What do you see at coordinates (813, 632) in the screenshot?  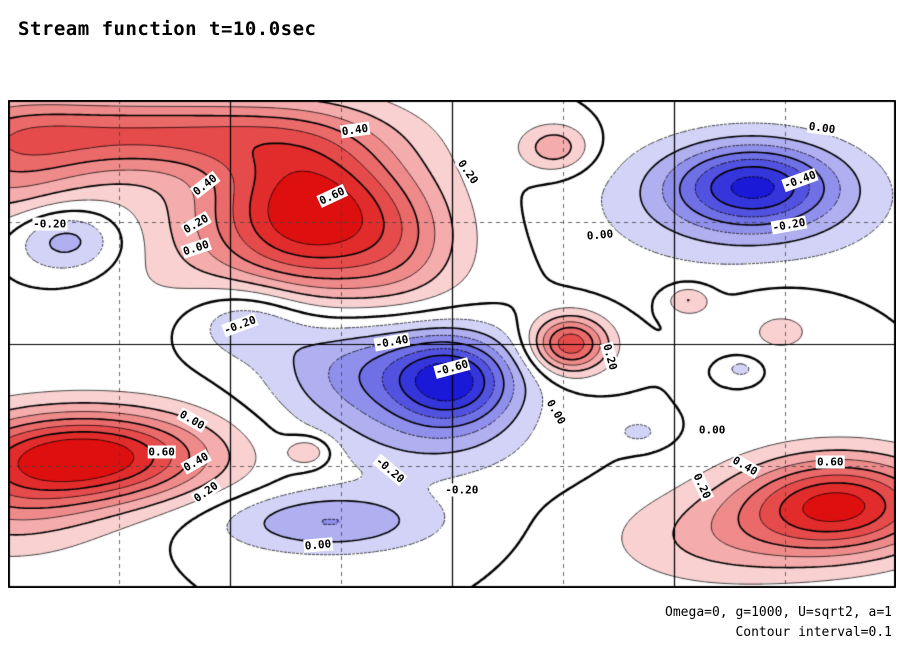 I see `contour-interval-text: Contour interval=0.1` at bounding box center [813, 632].